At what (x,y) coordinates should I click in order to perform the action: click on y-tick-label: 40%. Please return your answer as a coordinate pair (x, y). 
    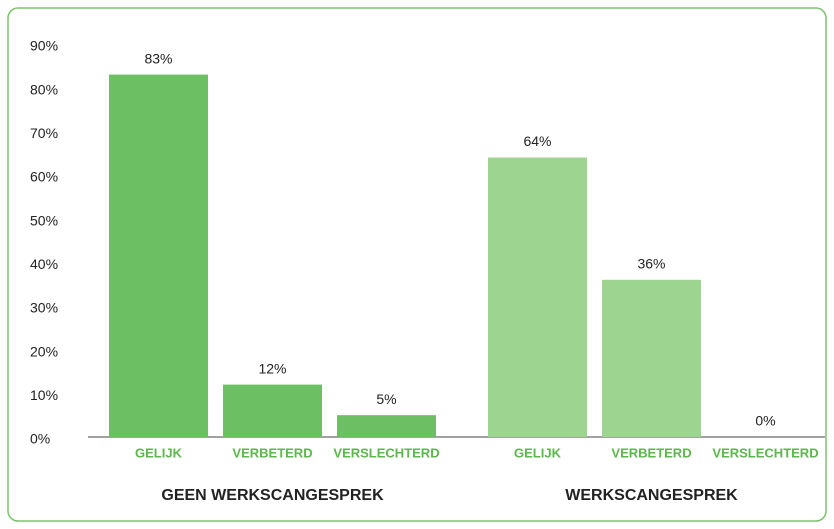
    Looking at the image, I should click on (44, 264).